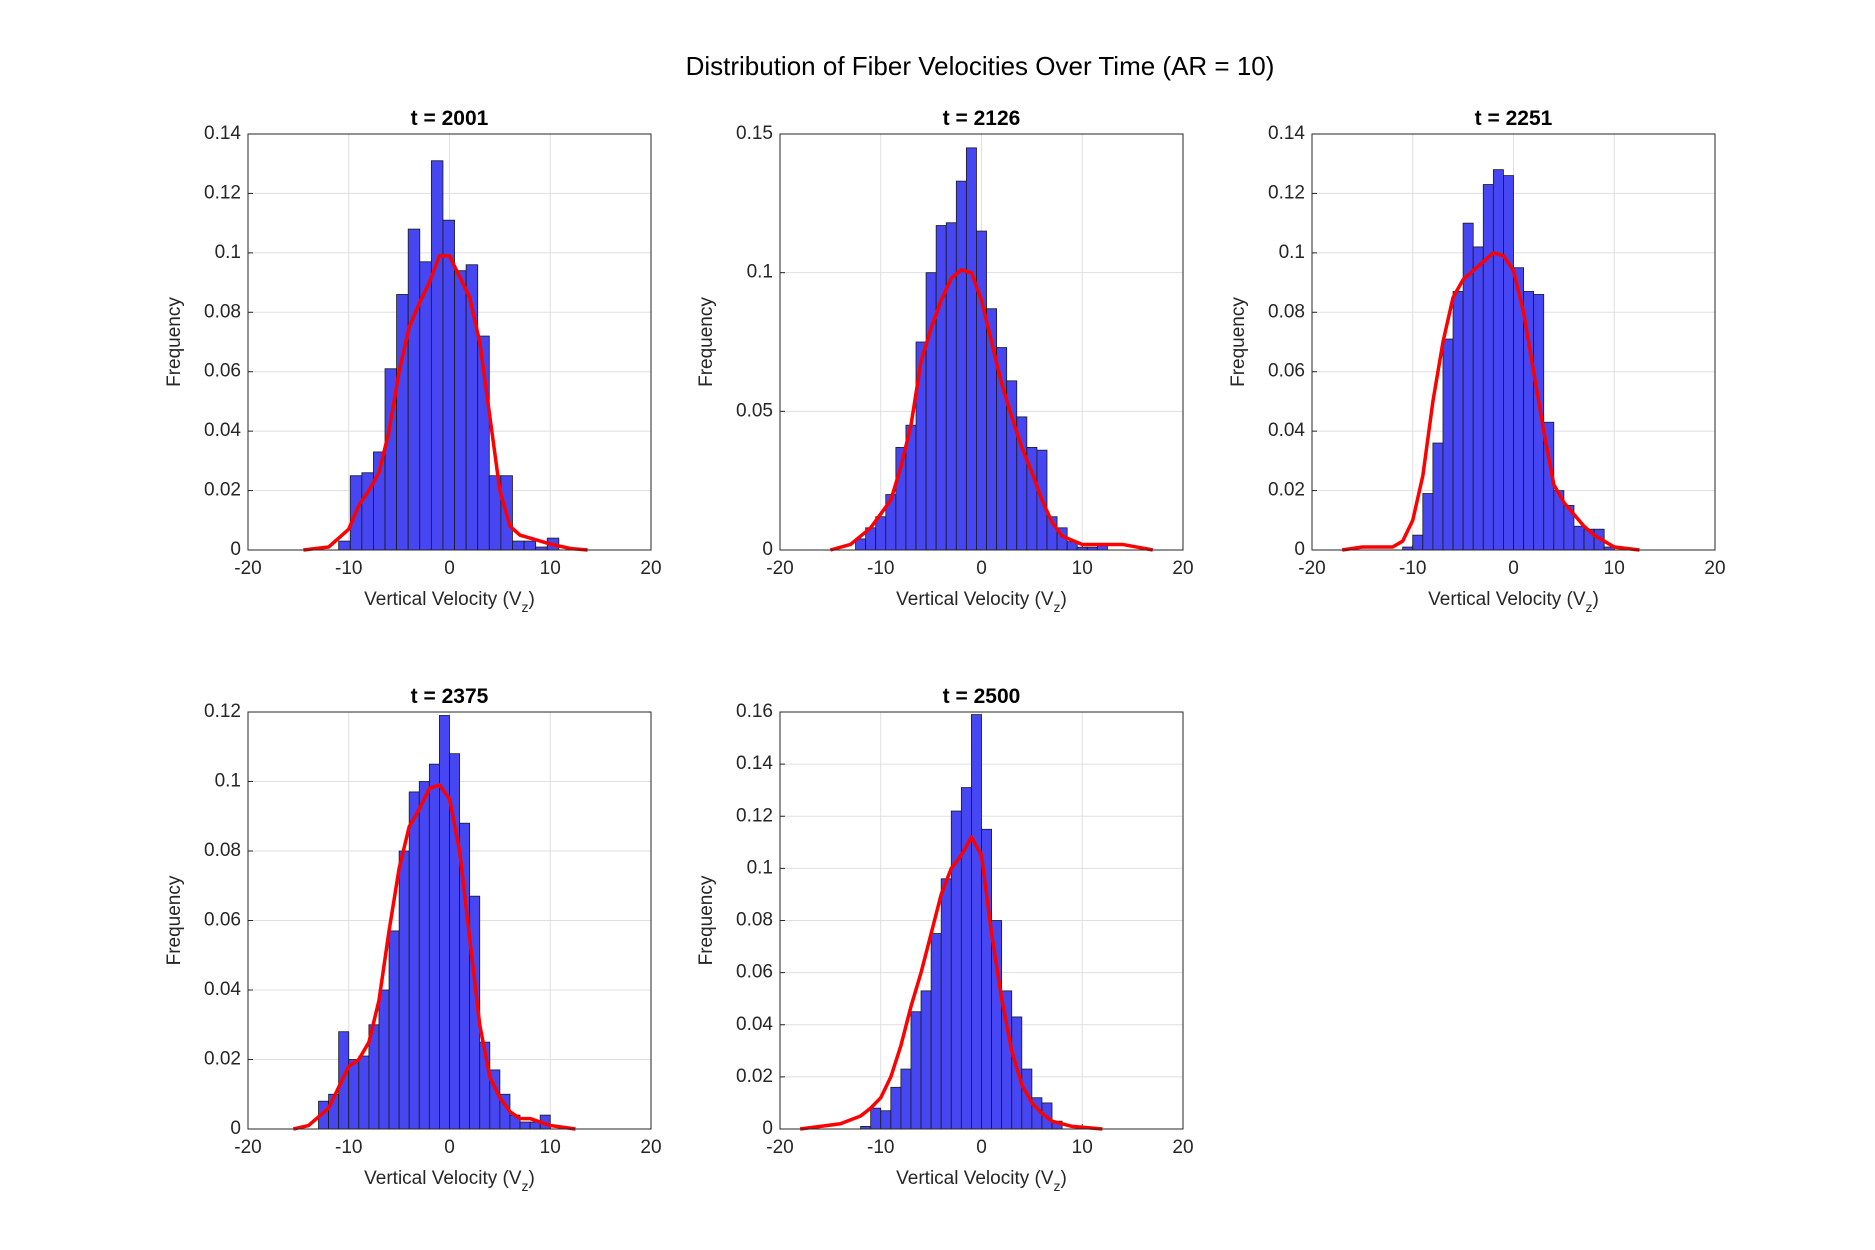 This screenshot has width=1875, height=1250. What do you see at coordinates (450, 118) in the screenshot?
I see `subplot-title: t = 2001` at bounding box center [450, 118].